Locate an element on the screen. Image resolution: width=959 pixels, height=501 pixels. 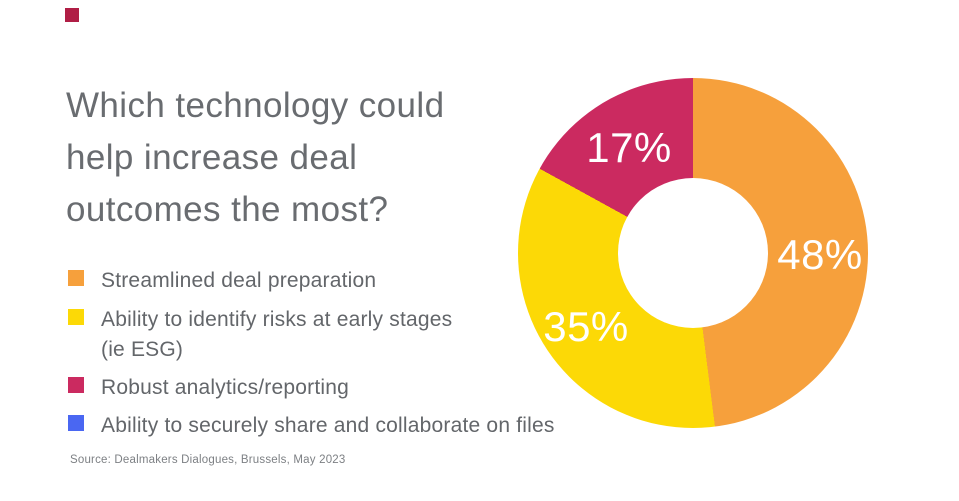
legend-item-streamlined-deal-preparation: Streamlined deal preparation is located at coordinates (222, 281).